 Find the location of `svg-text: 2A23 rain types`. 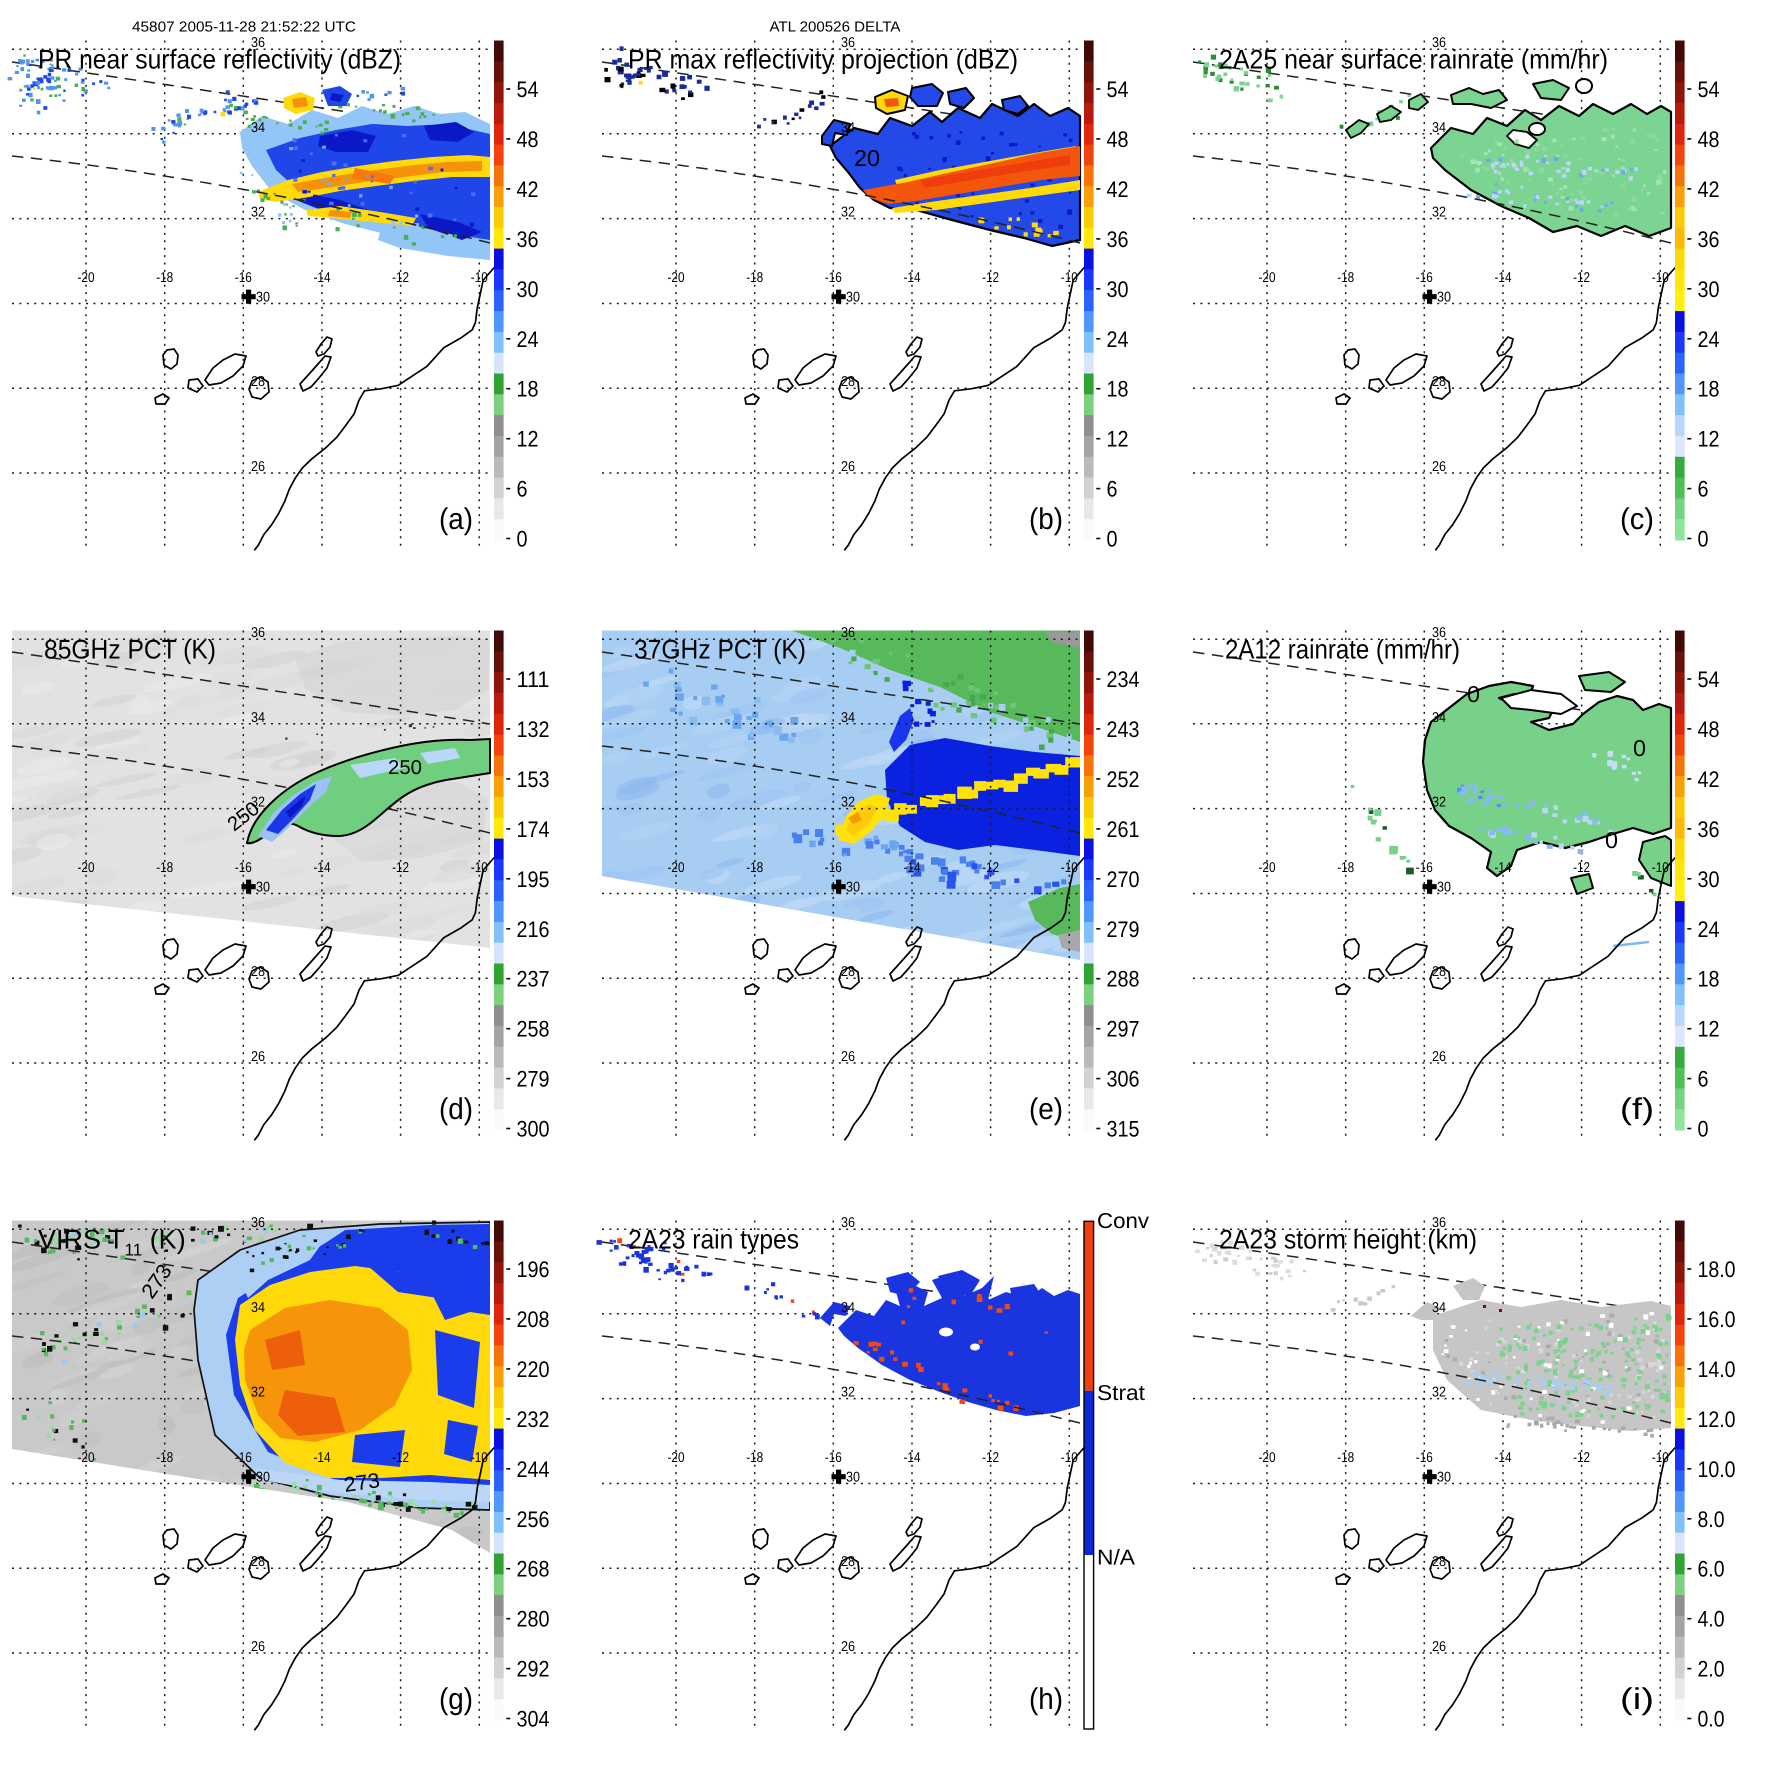

svg-text: 2A23 rain types is located at coordinates (713, 1240).